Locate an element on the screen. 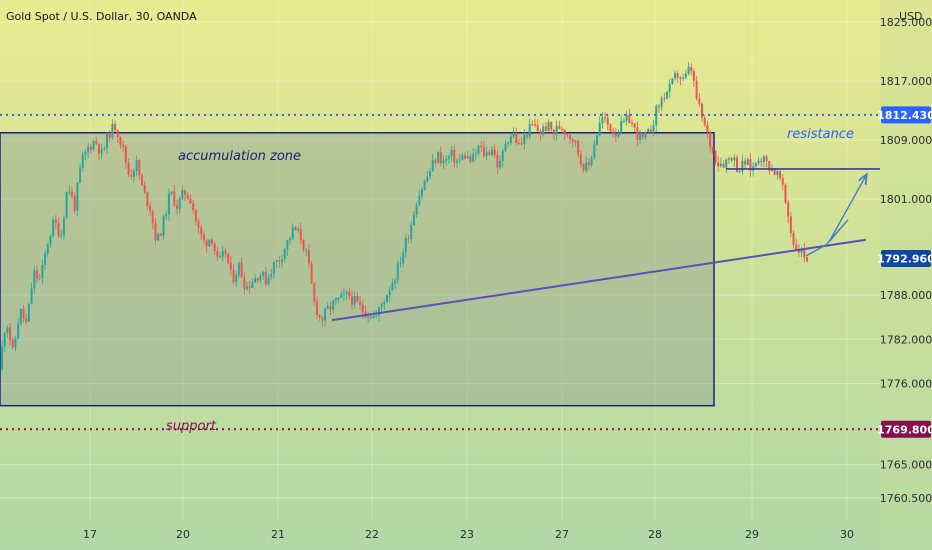  y-tick-label: 1825.000 is located at coordinates (906, 22).